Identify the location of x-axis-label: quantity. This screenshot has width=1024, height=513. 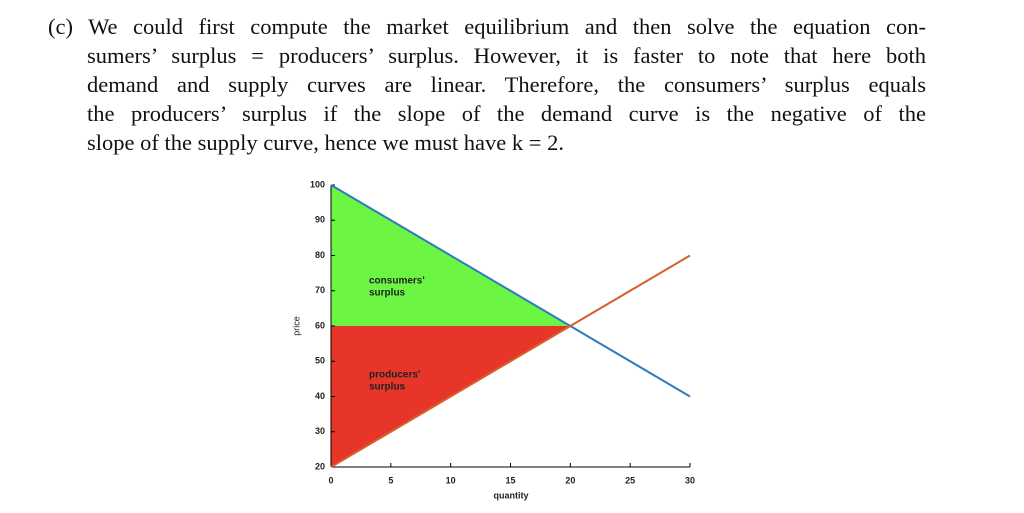
(511, 495).